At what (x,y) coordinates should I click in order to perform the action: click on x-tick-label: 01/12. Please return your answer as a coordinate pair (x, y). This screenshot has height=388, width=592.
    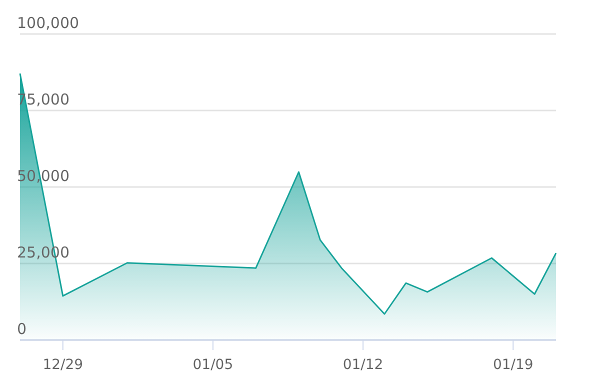
    Looking at the image, I should click on (363, 365).